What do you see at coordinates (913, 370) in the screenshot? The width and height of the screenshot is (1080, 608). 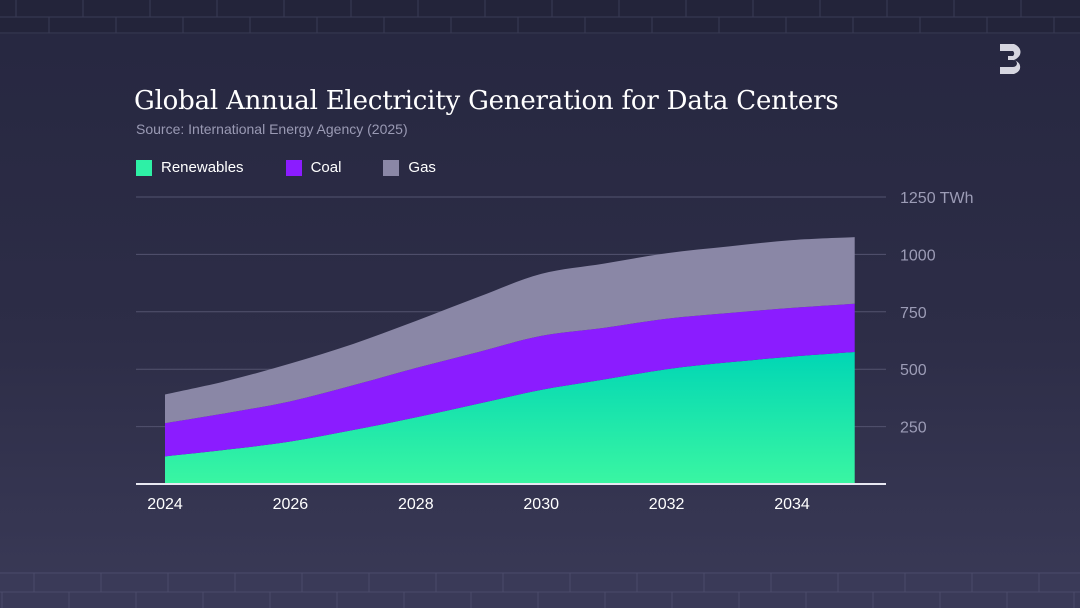 I see `y-tick-label: 500` at bounding box center [913, 370].